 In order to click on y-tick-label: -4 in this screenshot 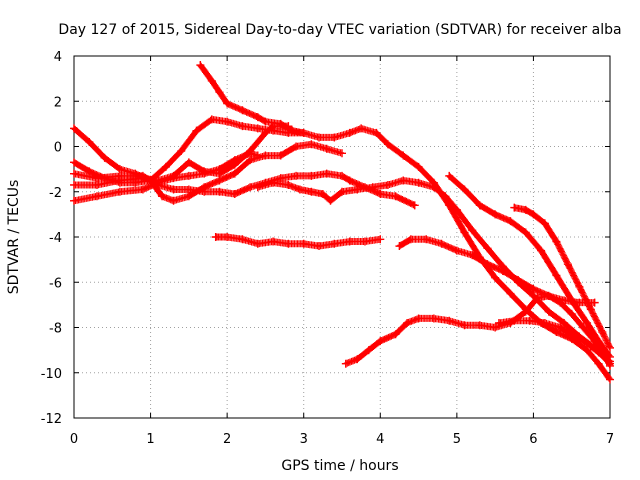, I will do `click(55, 238)`.